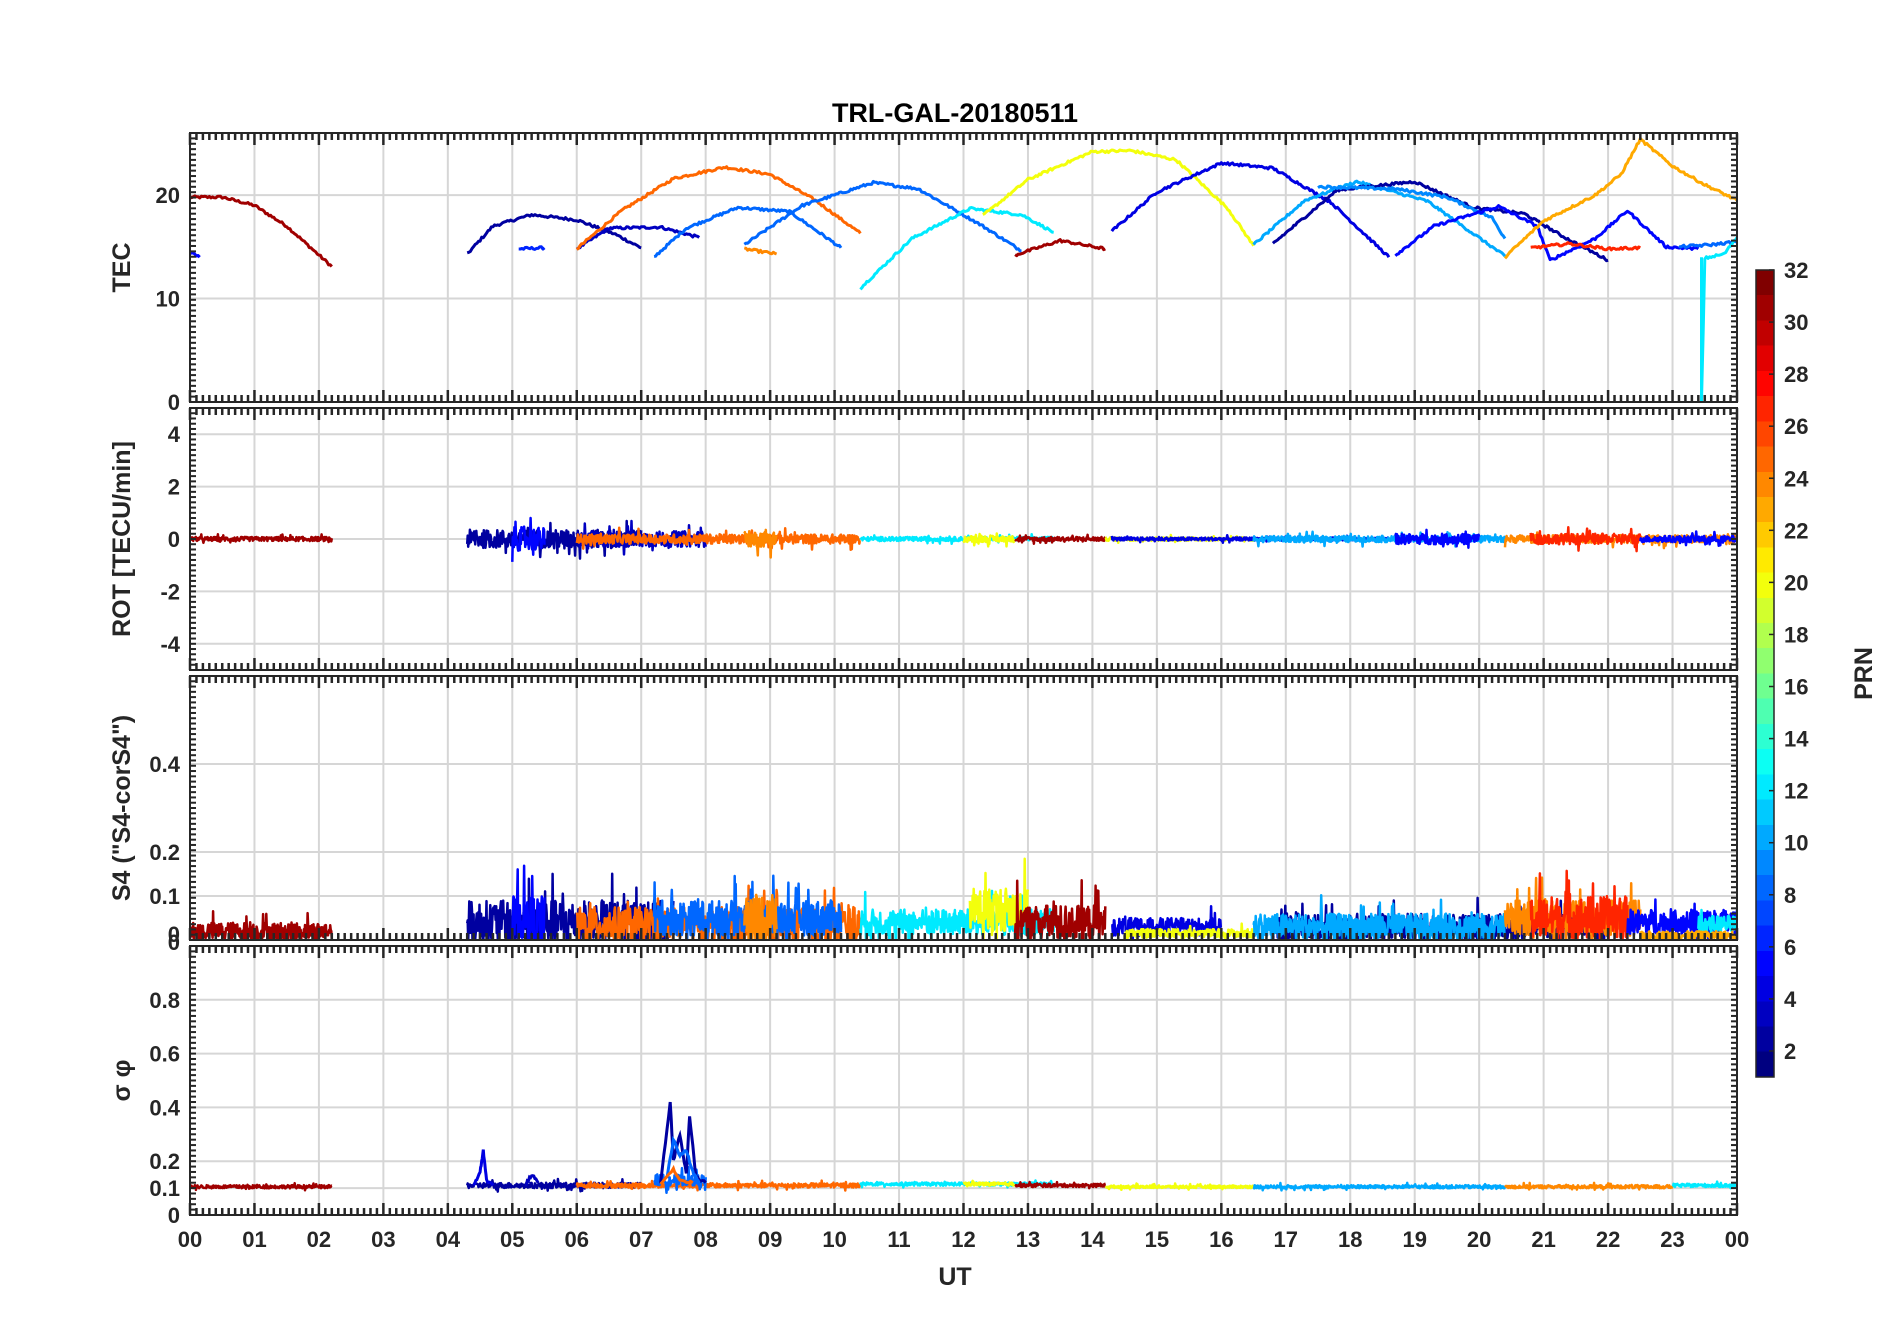  I want to click on y-tick-labels: 00 0.1 0.2 0.4, so click(164, 853).